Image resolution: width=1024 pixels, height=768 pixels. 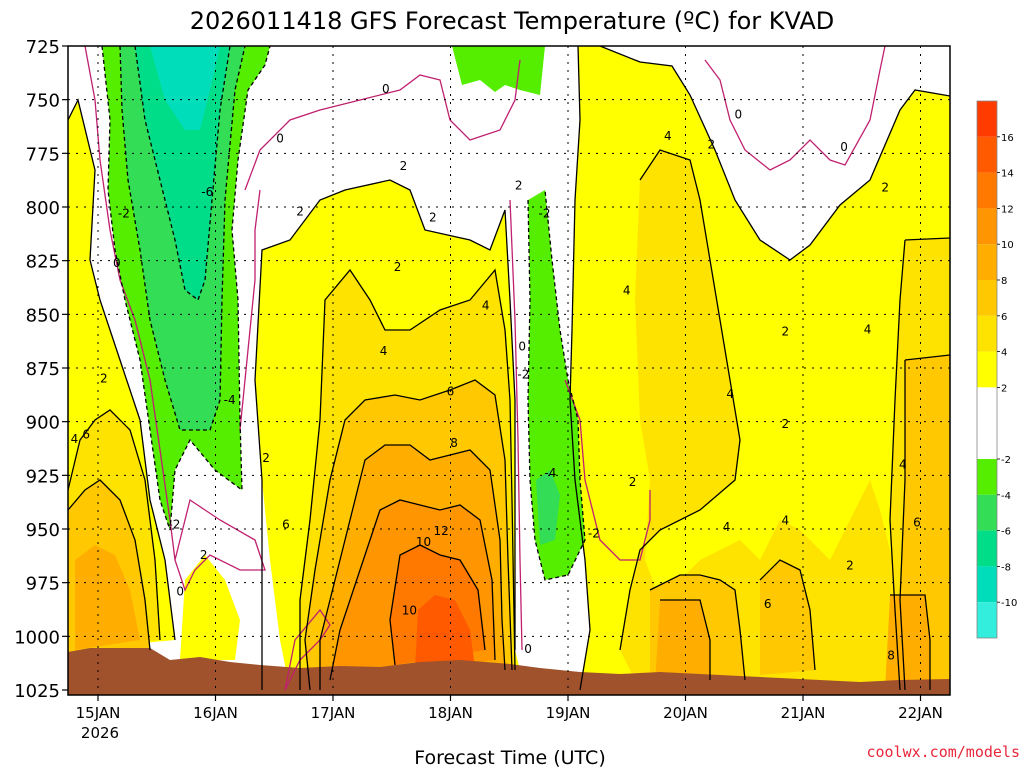 I want to click on contour-2-west, so click(x=122, y=369).